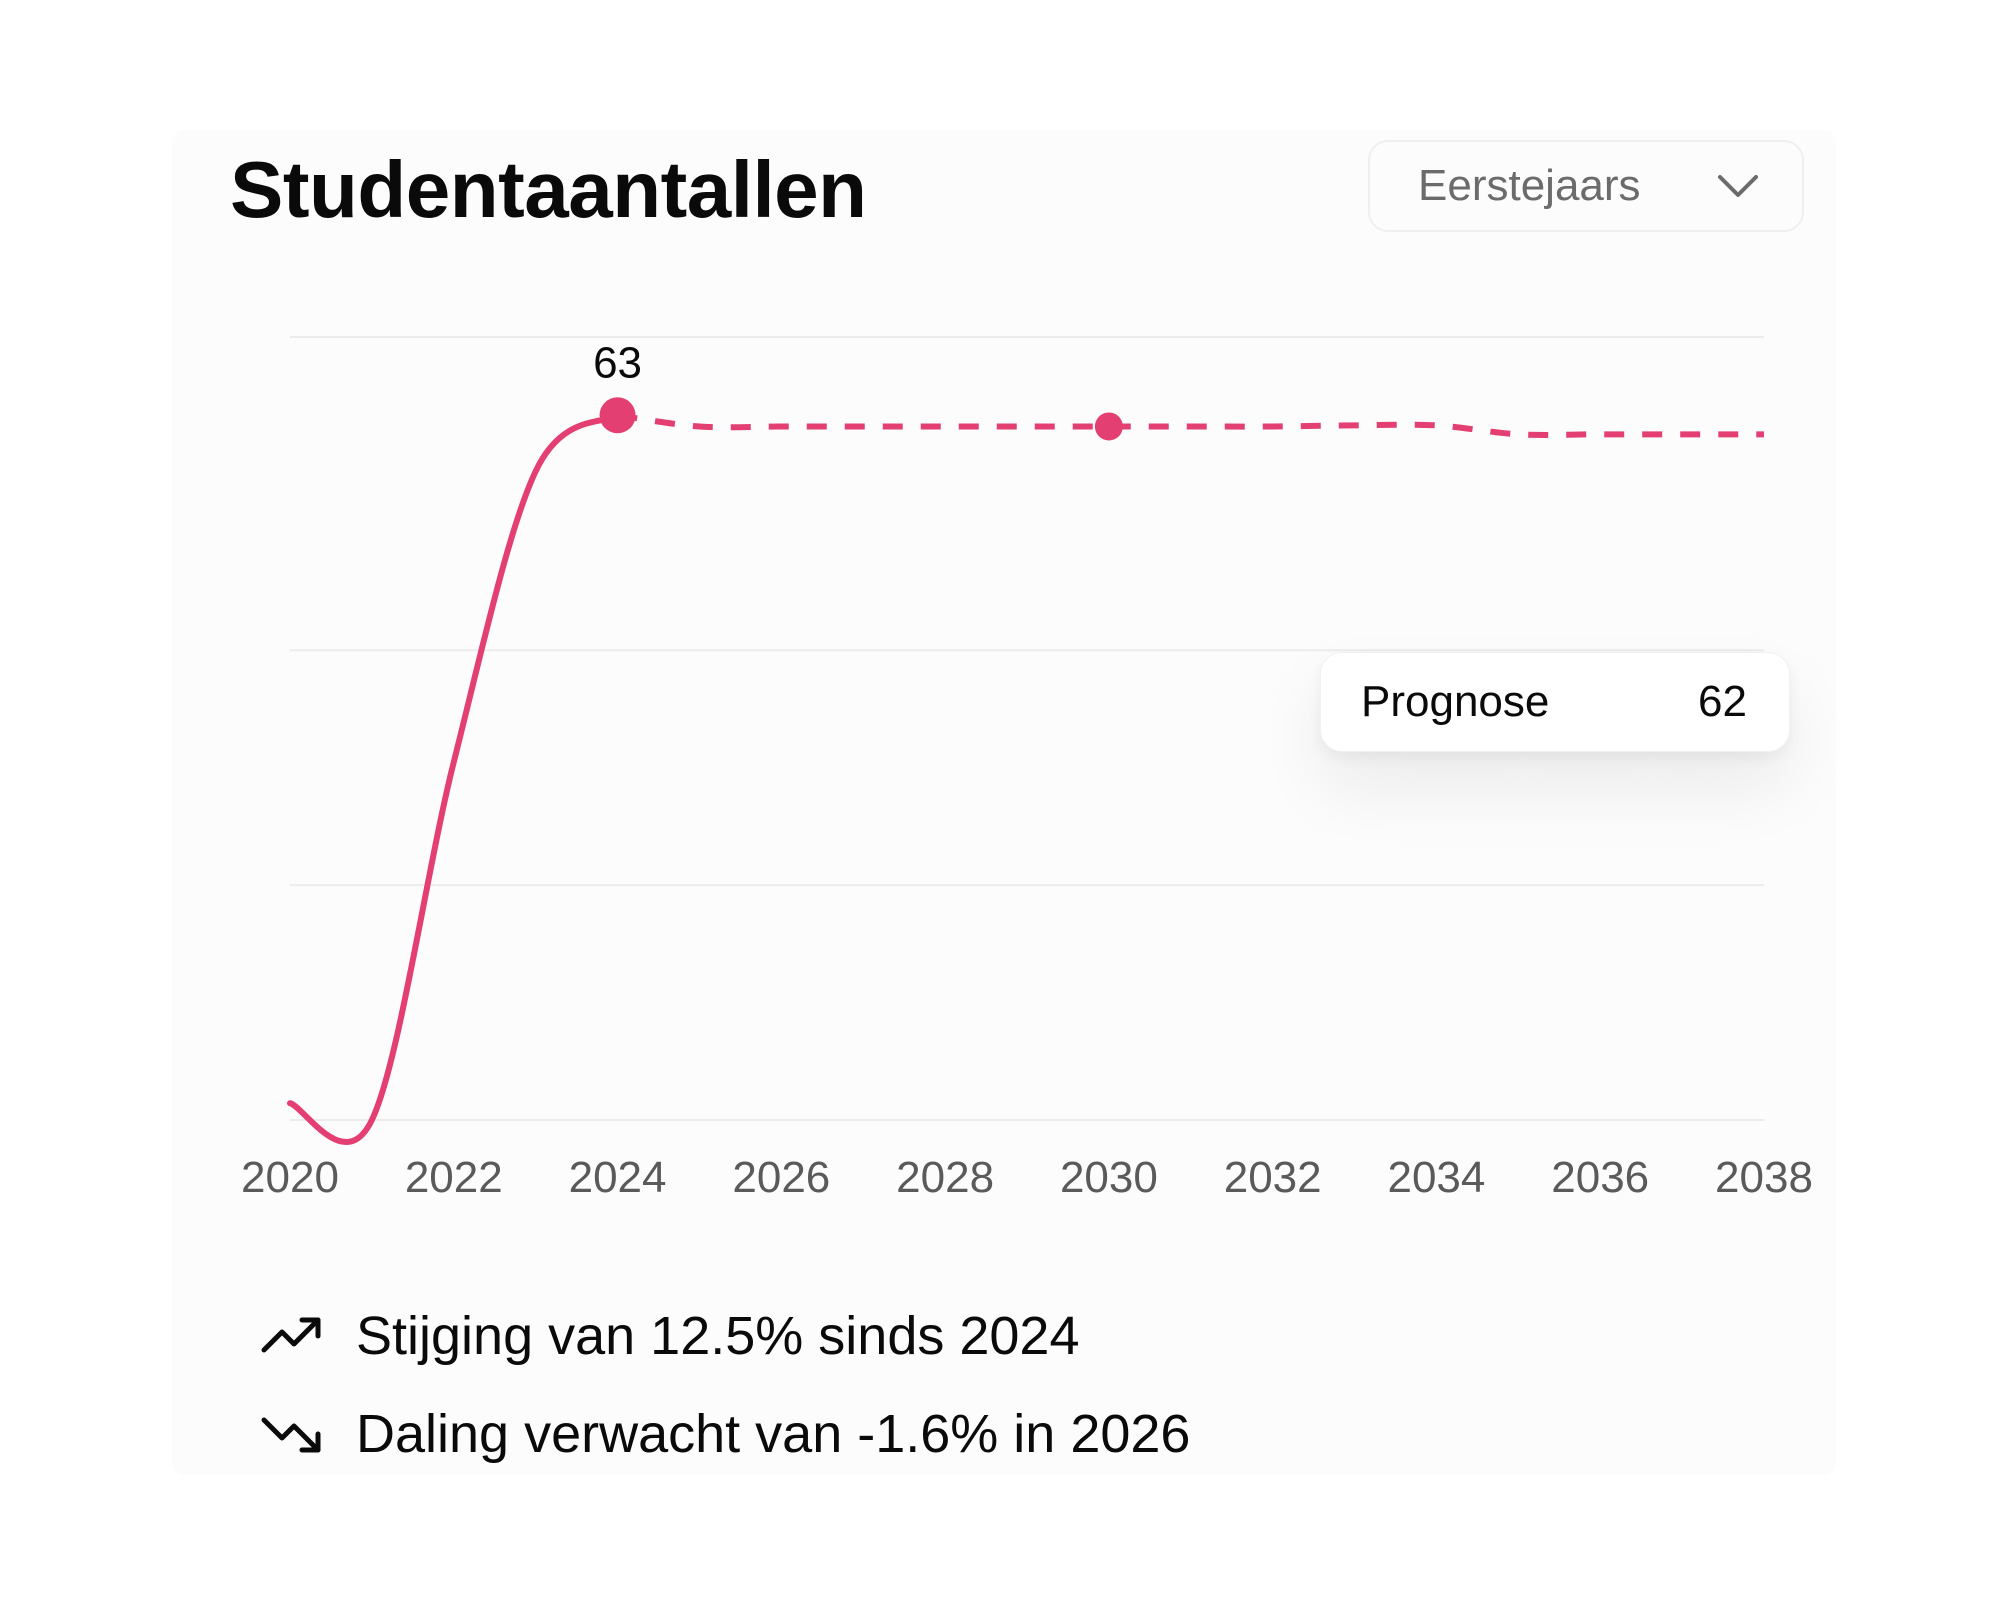  I want to click on insight-row-decrease: Daling verwacht van -1.6% in 2026, so click(1010, 1434).